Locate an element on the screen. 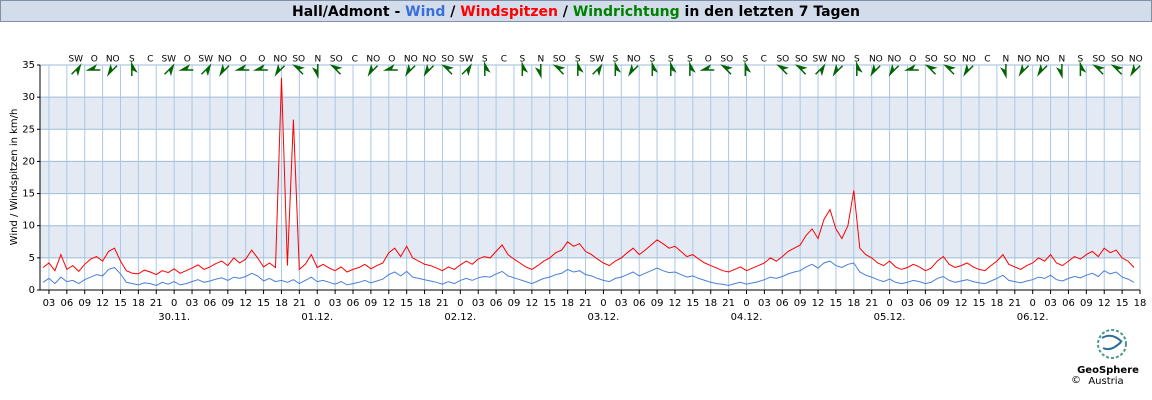 Image resolution: width=1152 pixels, height=400 pixels. y-tick-label: 30 is located at coordinates (28, 97).